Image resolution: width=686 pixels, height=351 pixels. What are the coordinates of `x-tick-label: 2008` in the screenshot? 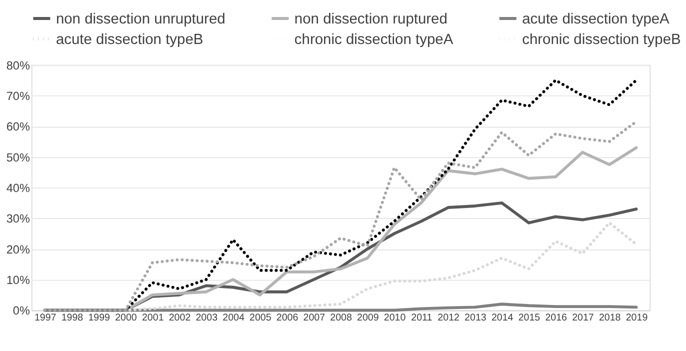 It's located at (341, 318).